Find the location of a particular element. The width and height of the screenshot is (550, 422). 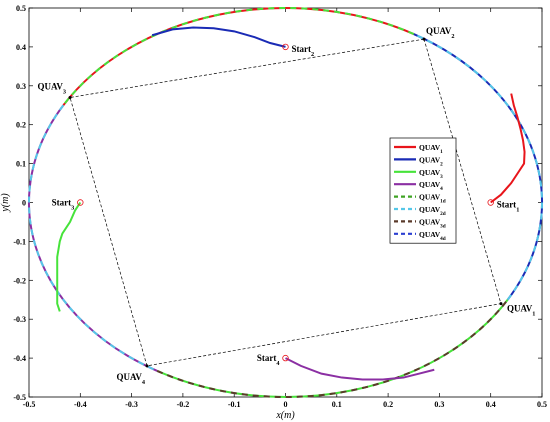

y-tick-label: -0.2 is located at coordinates (19, 280).